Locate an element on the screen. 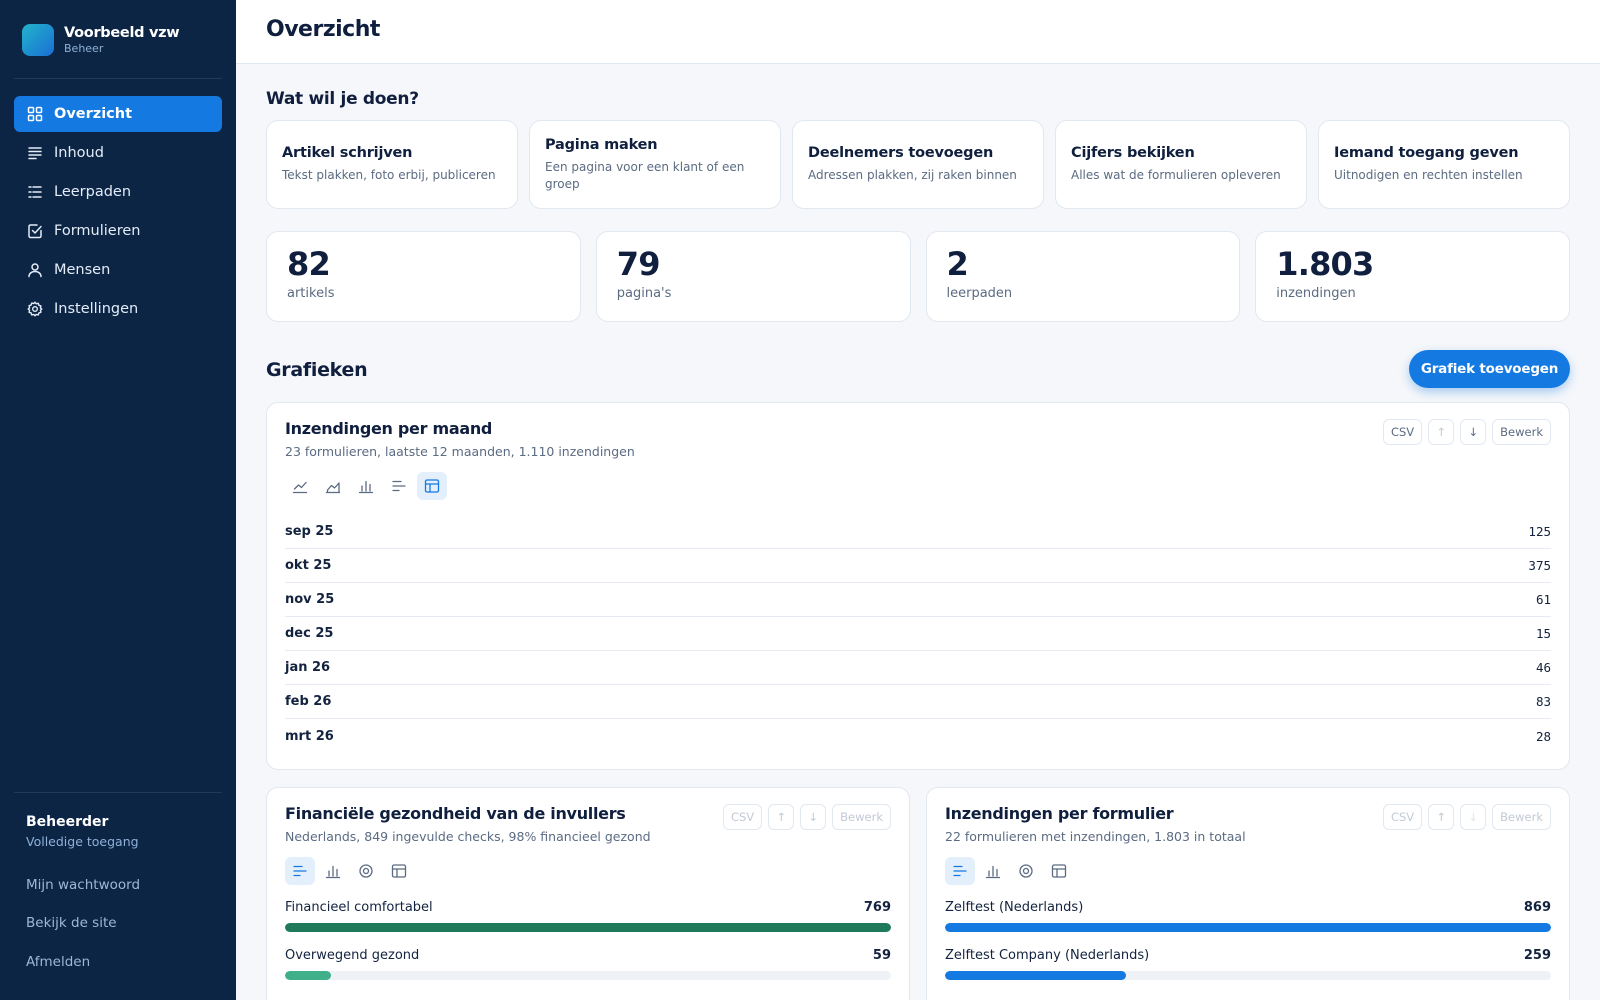 The image size is (1600, 1000). action-desc: Alles wat de formulieren opleveren is located at coordinates (1176, 175).